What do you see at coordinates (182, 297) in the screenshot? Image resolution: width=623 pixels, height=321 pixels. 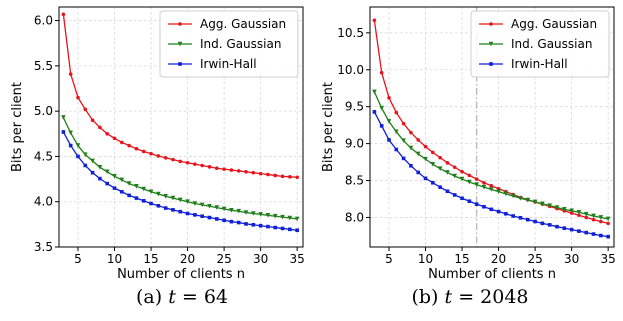 I see `panel-caption: (a) t = 64` at bounding box center [182, 297].